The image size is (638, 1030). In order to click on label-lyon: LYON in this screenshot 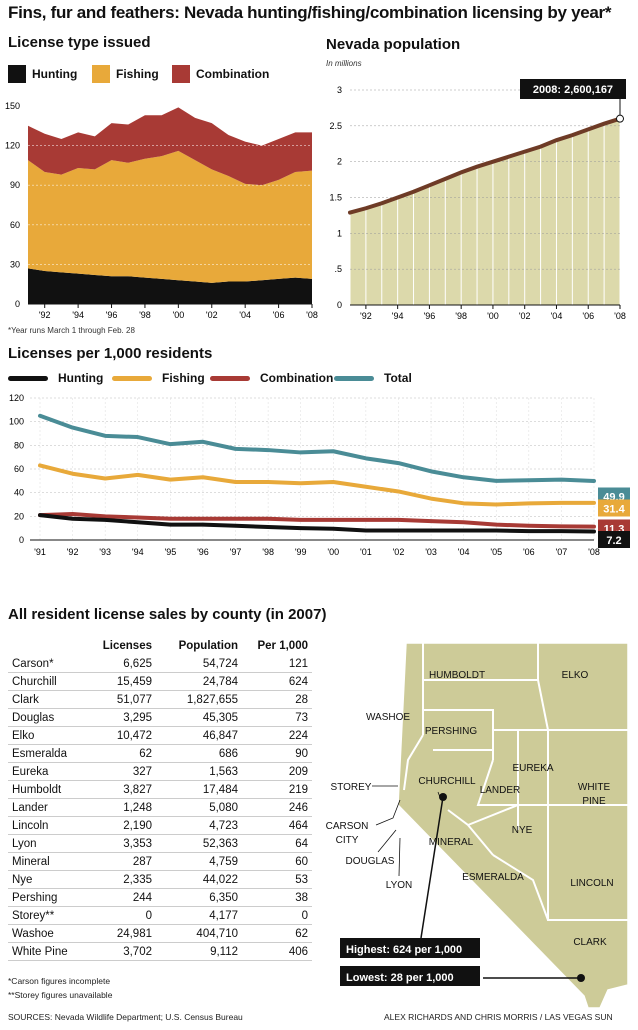, I will do `click(399, 885)`.